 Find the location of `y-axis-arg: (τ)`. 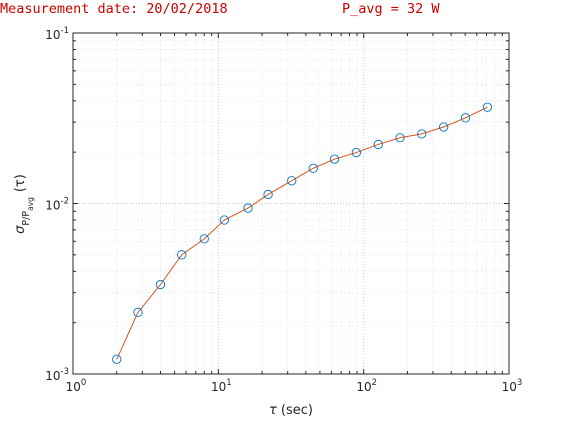

y-axis-arg: (τ) is located at coordinates (20, 183).